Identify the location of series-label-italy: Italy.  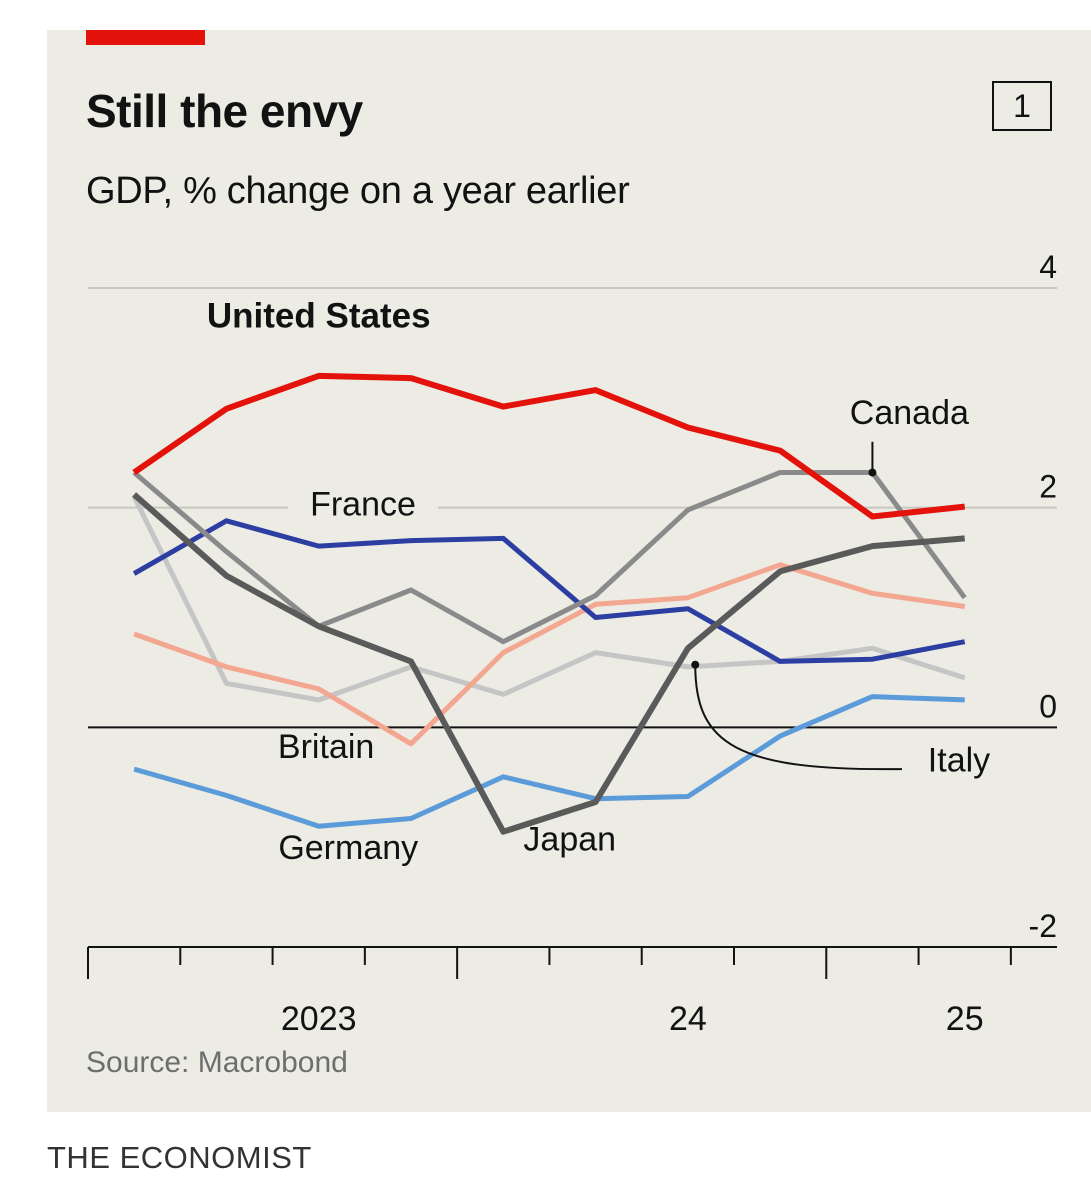
(959, 760).